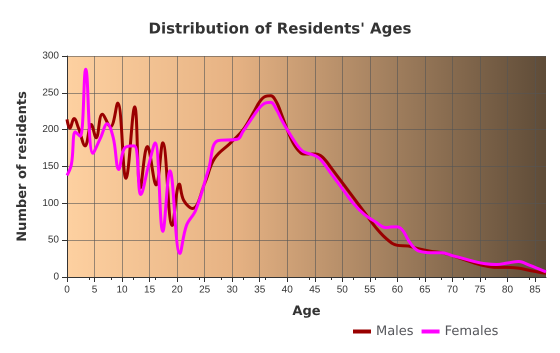  Describe the element at coordinates (535, 290) in the screenshot. I see `x-tick-label: 85` at that location.